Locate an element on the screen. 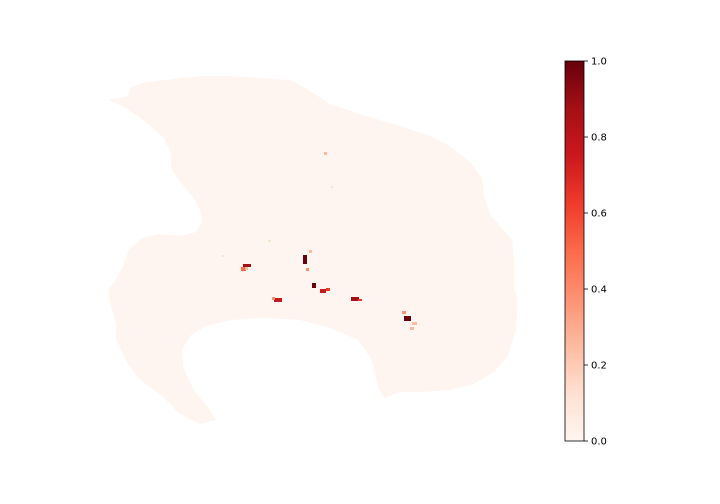 The height and width of the screenshot is (504, 720). colorbar: 0.0 0.2 0.4 0.6 0.8 1.0 is located at coordinates (585, 252).